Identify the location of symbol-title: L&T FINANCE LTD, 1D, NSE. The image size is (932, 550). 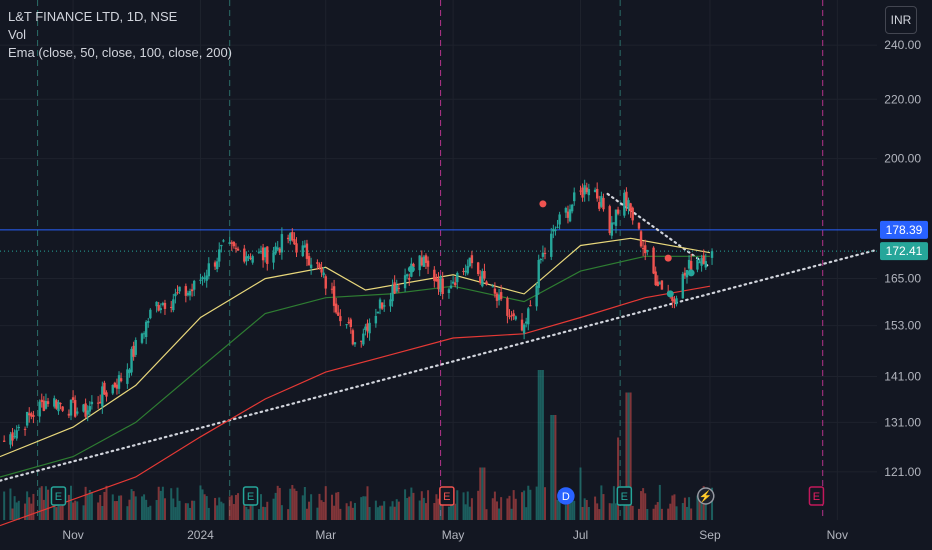
(93, 16).